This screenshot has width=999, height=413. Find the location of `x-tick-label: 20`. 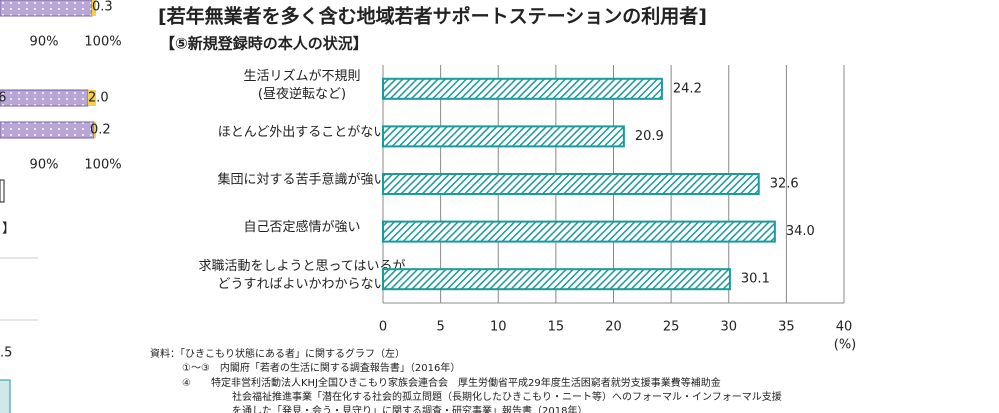

x-tick-label: 20 is located at coordinates (613, 327).